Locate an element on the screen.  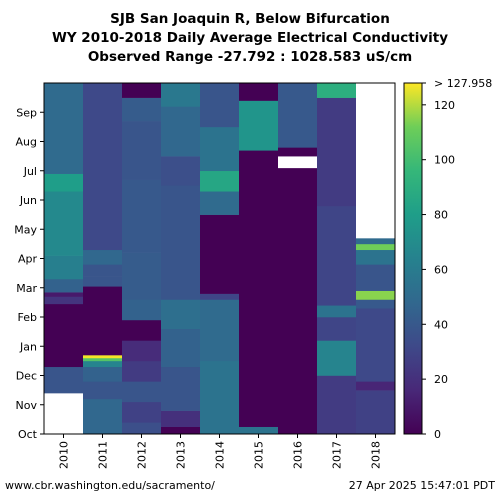
y-tick-label-mar: Mar is located at coordinates (26, 288).